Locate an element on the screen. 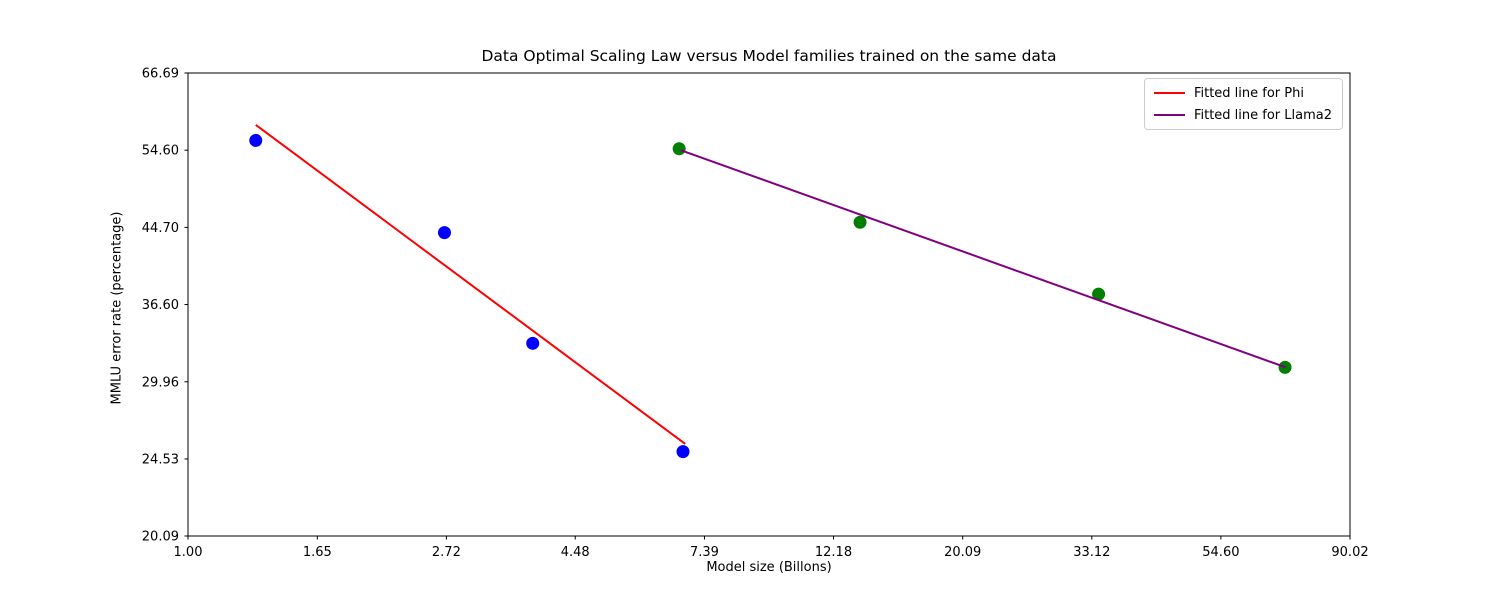 Image resolution: width=1500 pixels, height=600 pixels. y-tick-label: 54.60 is located at coordinates (160, 151).